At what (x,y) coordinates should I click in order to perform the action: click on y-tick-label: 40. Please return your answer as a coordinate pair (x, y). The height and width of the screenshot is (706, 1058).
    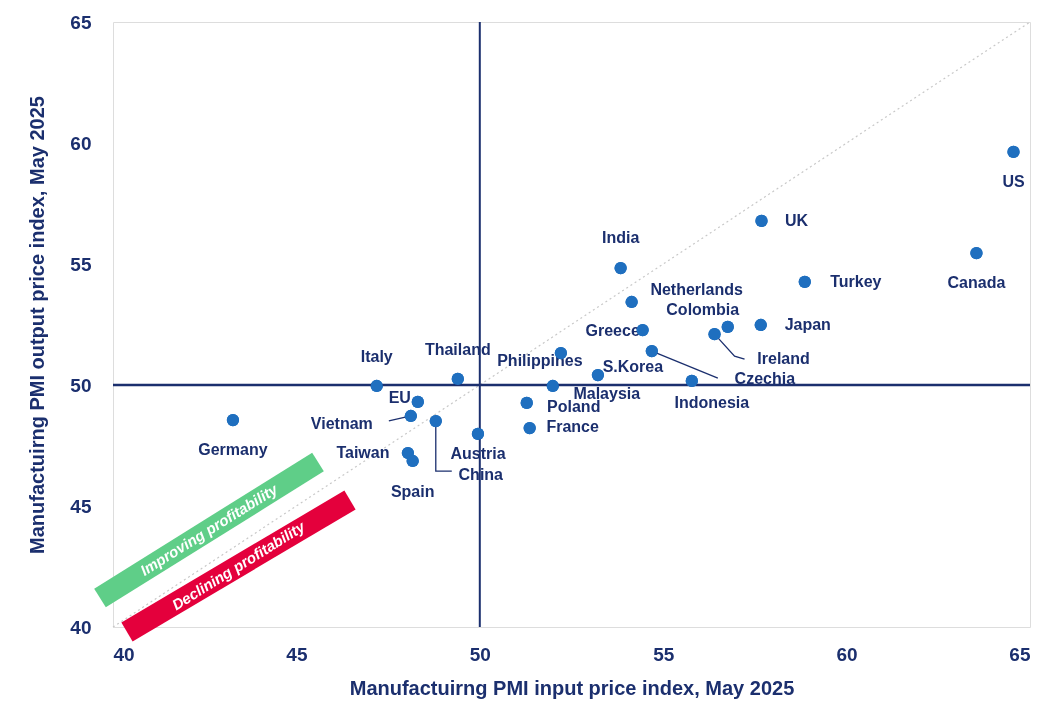
    Looking at the image, I should click on (81, 627).